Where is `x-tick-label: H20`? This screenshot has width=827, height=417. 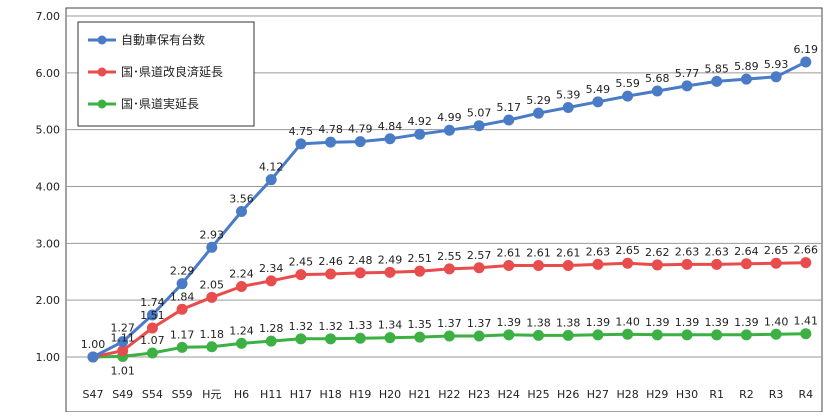 x-tick-label: H20 is located at coordinates (390, 394).